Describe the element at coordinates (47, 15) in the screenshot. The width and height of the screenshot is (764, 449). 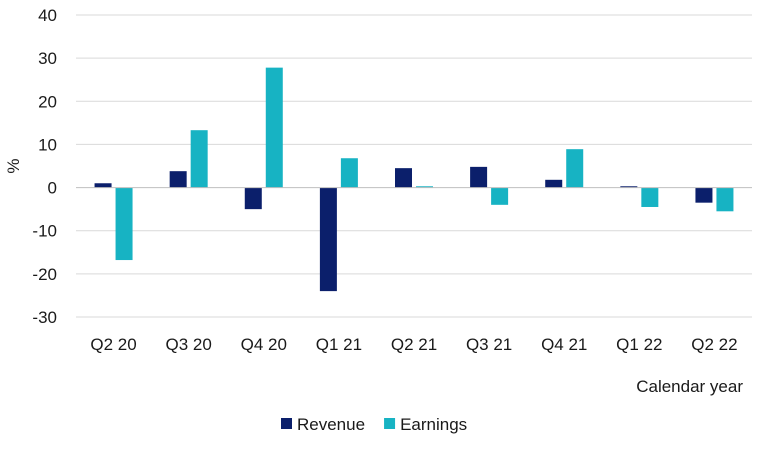
I see `y-tick-label: 40` at that location.